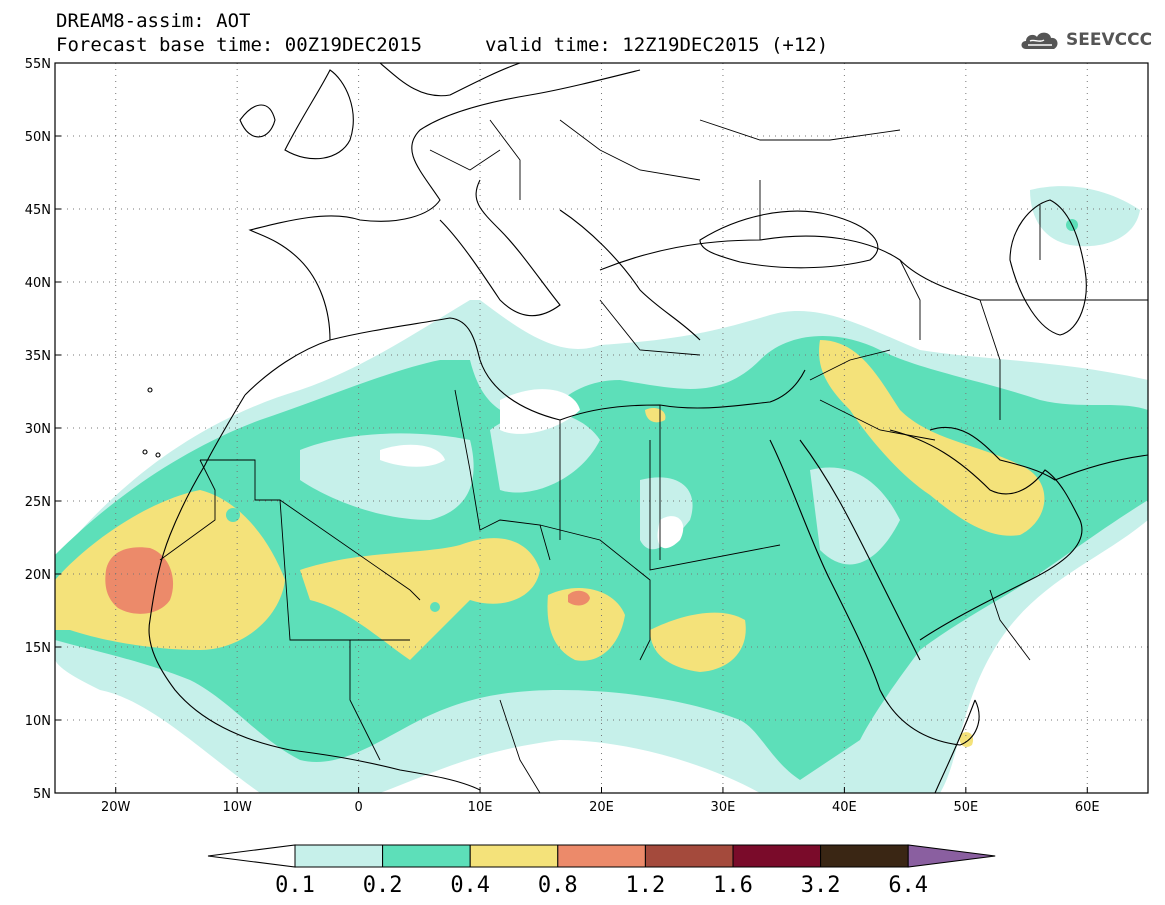 The image size is (1165, 905). I want to click on lat-tick-label: 55N, so click(38, 64).